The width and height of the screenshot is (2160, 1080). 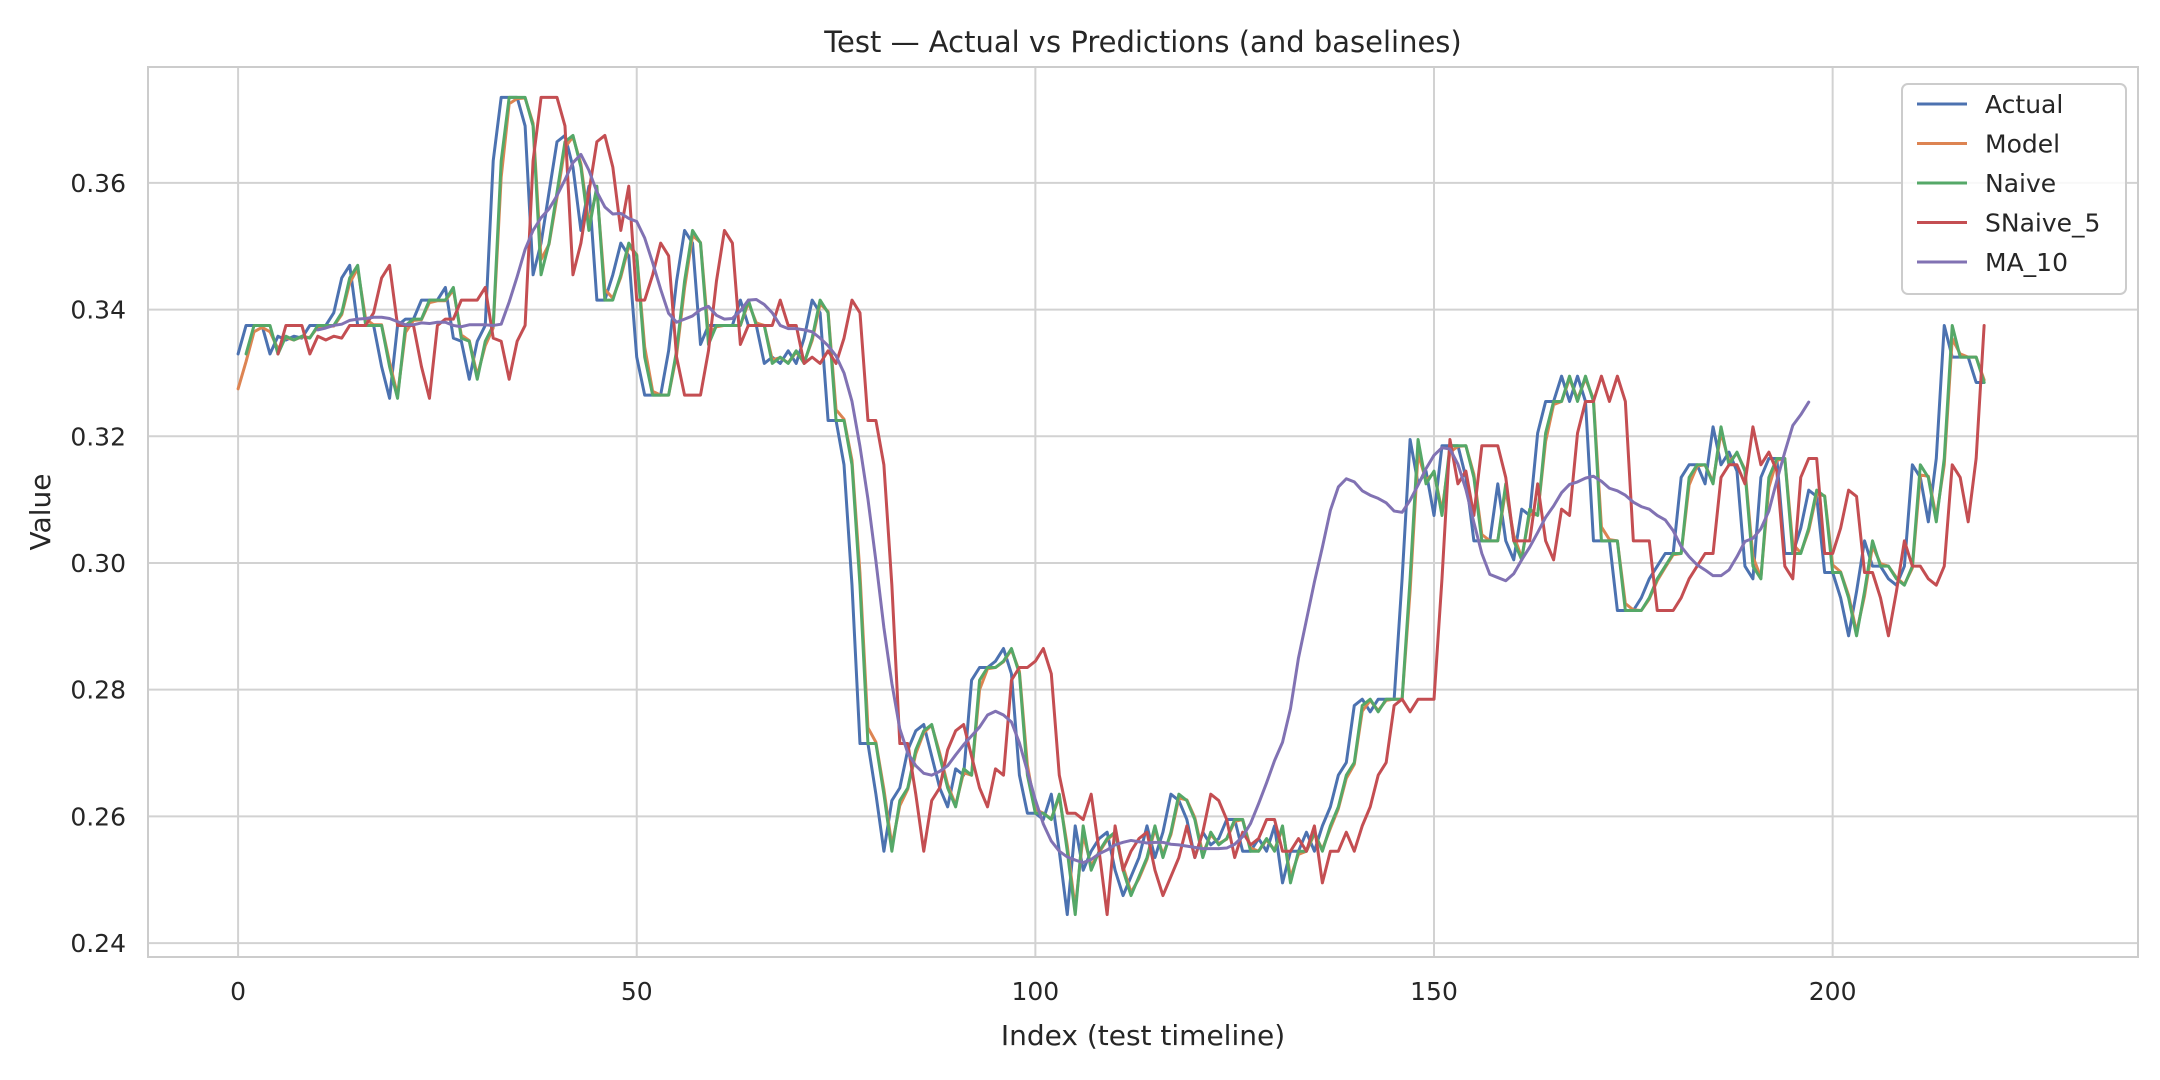 I want to click on x-tick-label: 150, so click(x=1434, y=991).